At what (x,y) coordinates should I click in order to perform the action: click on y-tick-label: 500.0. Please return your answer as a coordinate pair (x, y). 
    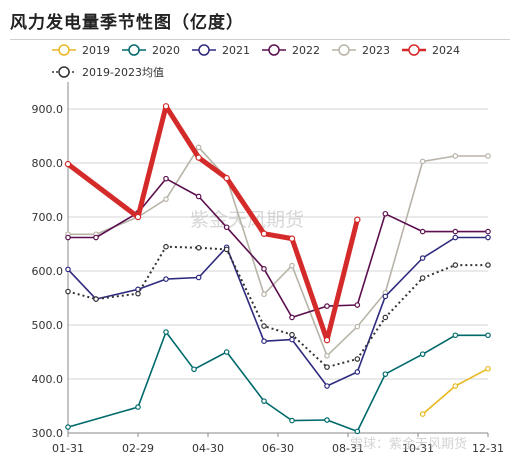
    Looking at the image, I should click on (48, 325).